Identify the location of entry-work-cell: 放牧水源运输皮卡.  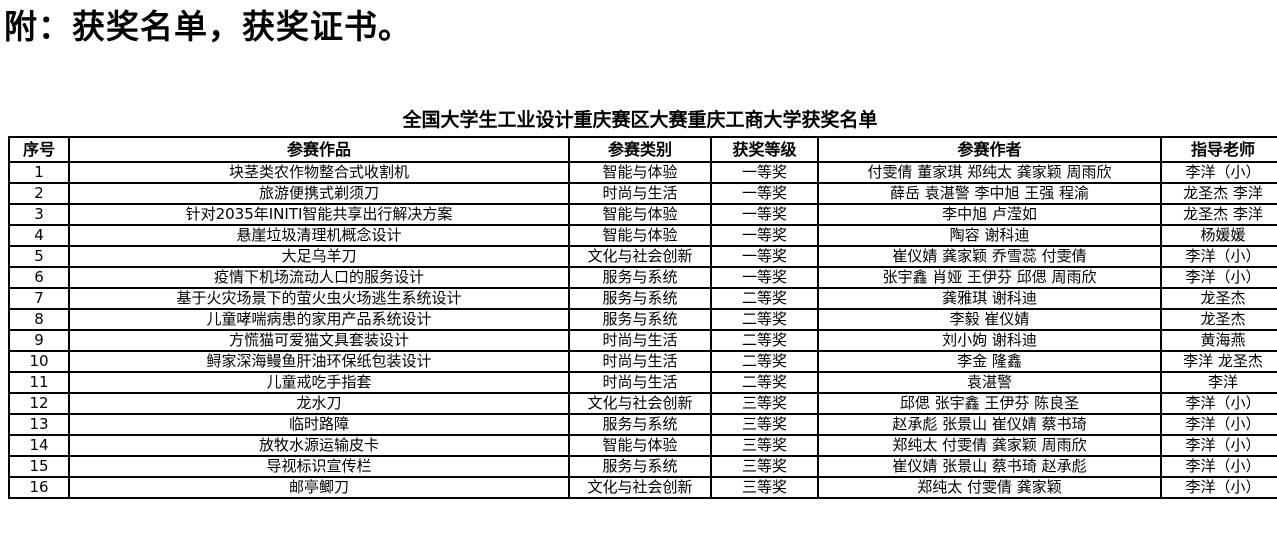
(319, 445).